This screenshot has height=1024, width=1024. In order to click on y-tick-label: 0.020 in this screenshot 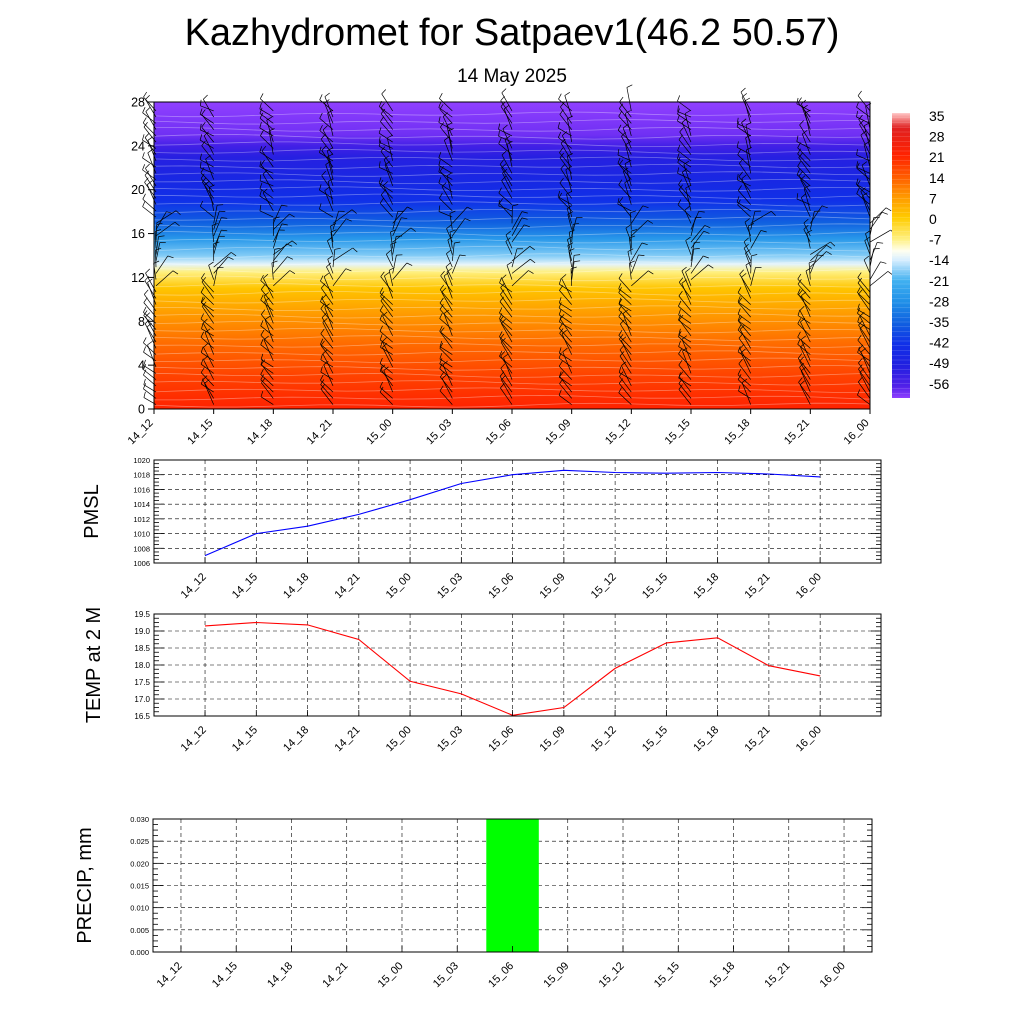, I will do `click(139, 863)`.